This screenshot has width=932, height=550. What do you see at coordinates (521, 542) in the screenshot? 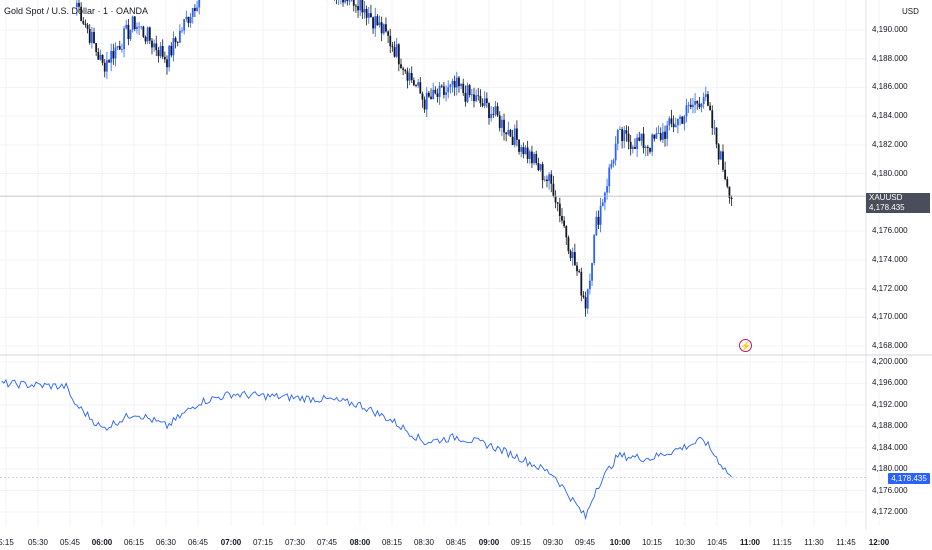
I see `time-tick-label: 09:15` at bounding box center [521, 542].